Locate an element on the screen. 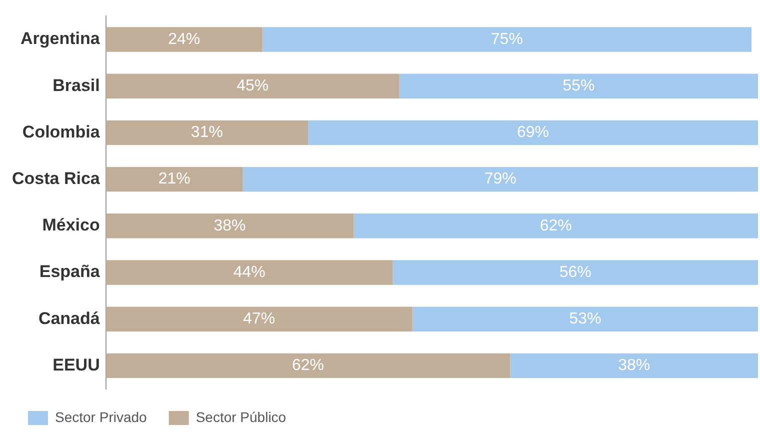 This screenshot has height=435, width=760. data-label: 53% is located at coordinates (585, 319).